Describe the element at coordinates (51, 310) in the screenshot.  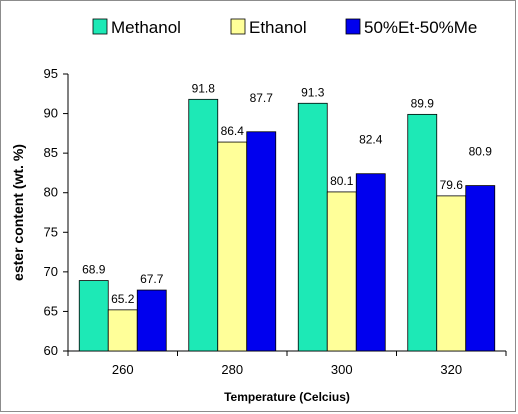
I see `y-tick-label: 65` at that location.